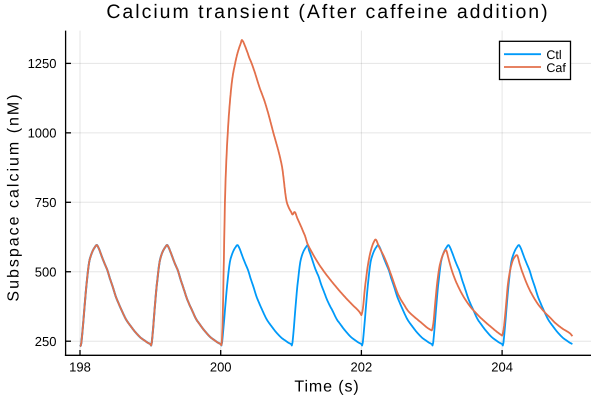  Describe the element at coordinates (42, 133) in the screenshot. I see `svg-text: 1000` at that location.